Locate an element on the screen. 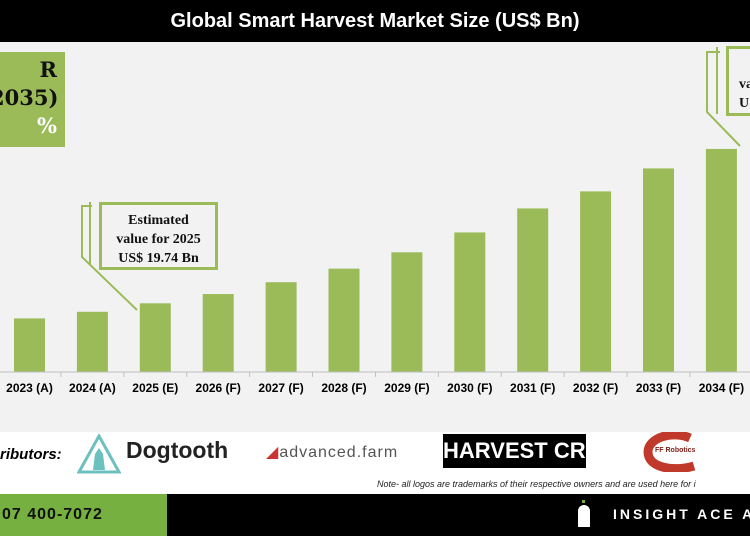 This screenshot has width=750, height=536. callout-right-line1: va is located at coordinates (744, 84).